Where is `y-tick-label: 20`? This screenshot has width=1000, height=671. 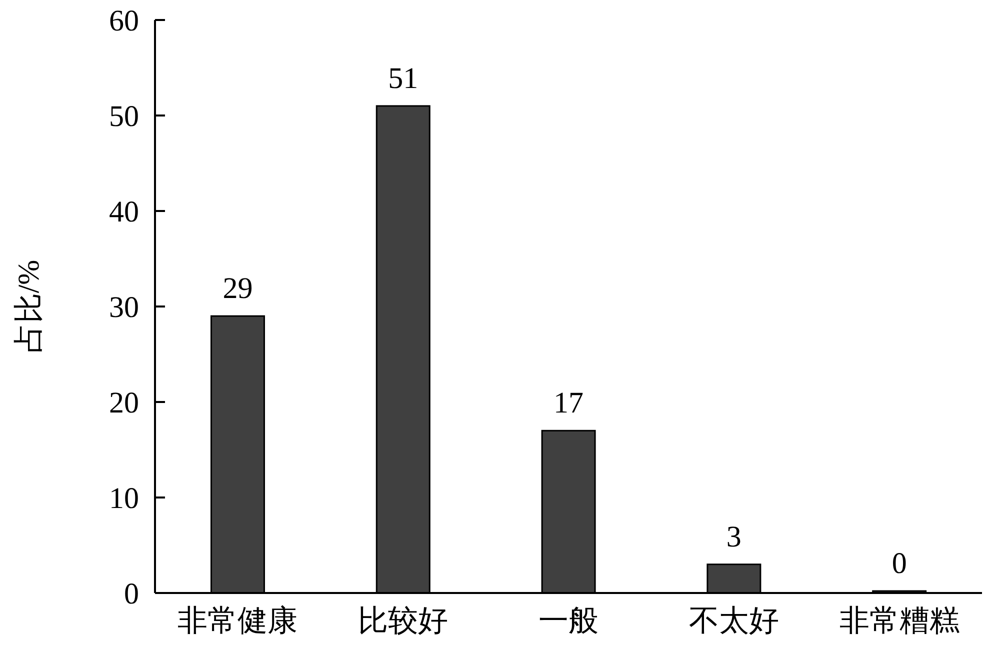 y-tick-label: 20 is located at coordinates (124, 403).